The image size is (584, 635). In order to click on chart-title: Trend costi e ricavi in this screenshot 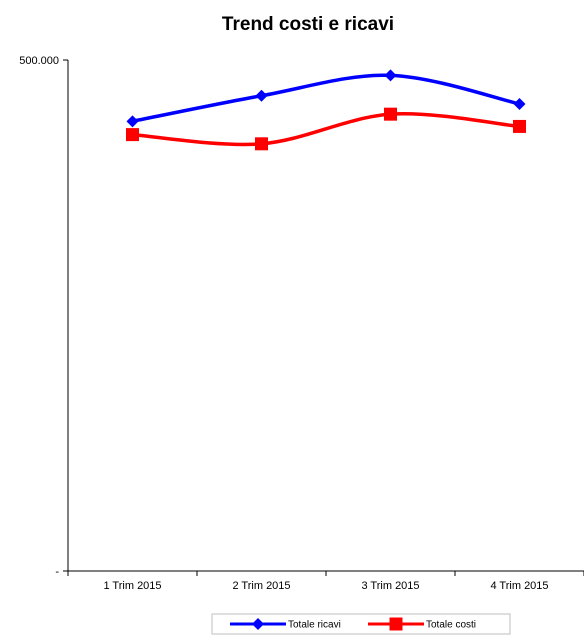, I will do `click(308, 24)`.